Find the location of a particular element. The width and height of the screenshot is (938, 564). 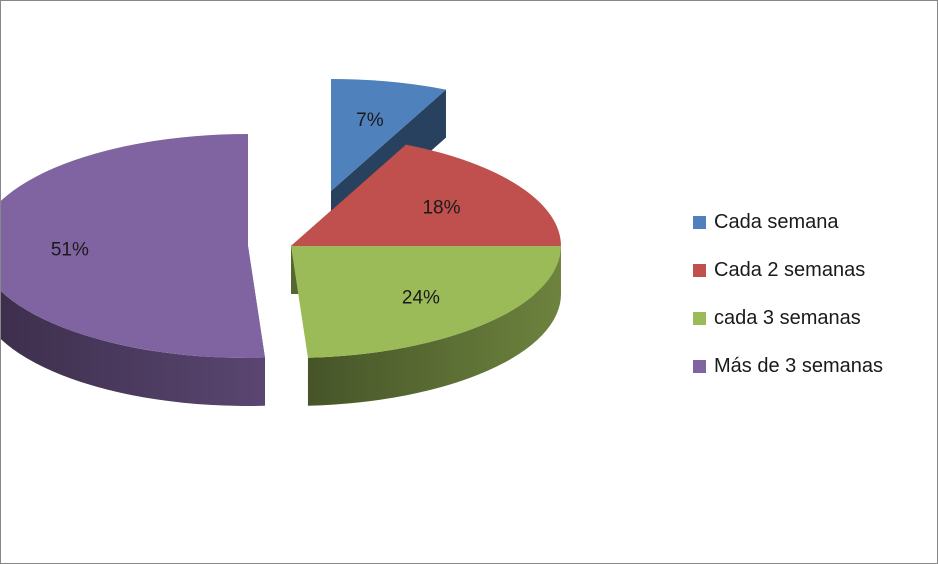

data-label-cada-2-semanas: 18% is located at coordinates (441, 207).